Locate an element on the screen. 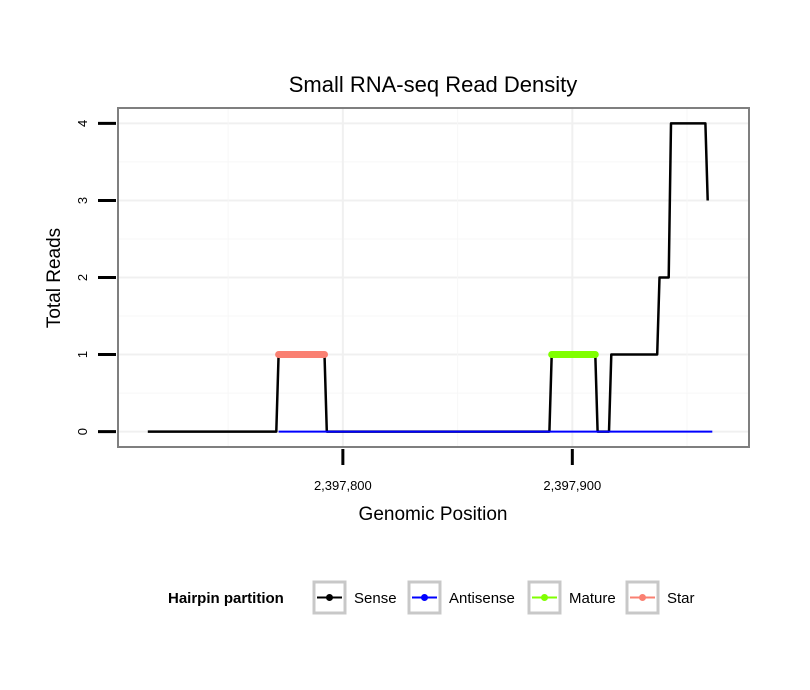  y-tick-label: 4 is located at coordinates (82, 123).